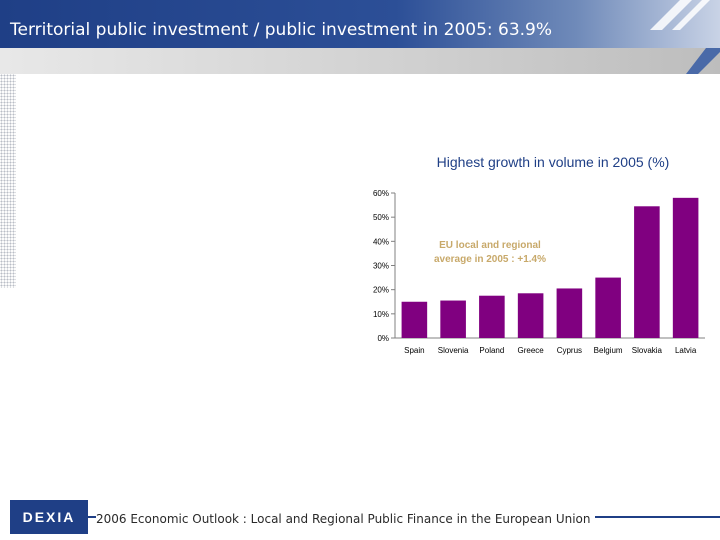  Describe the element at coordinates (553, 162) in the screenshot. I see `chart-title: Highest growth in volume in 2005 (%)` at that location.